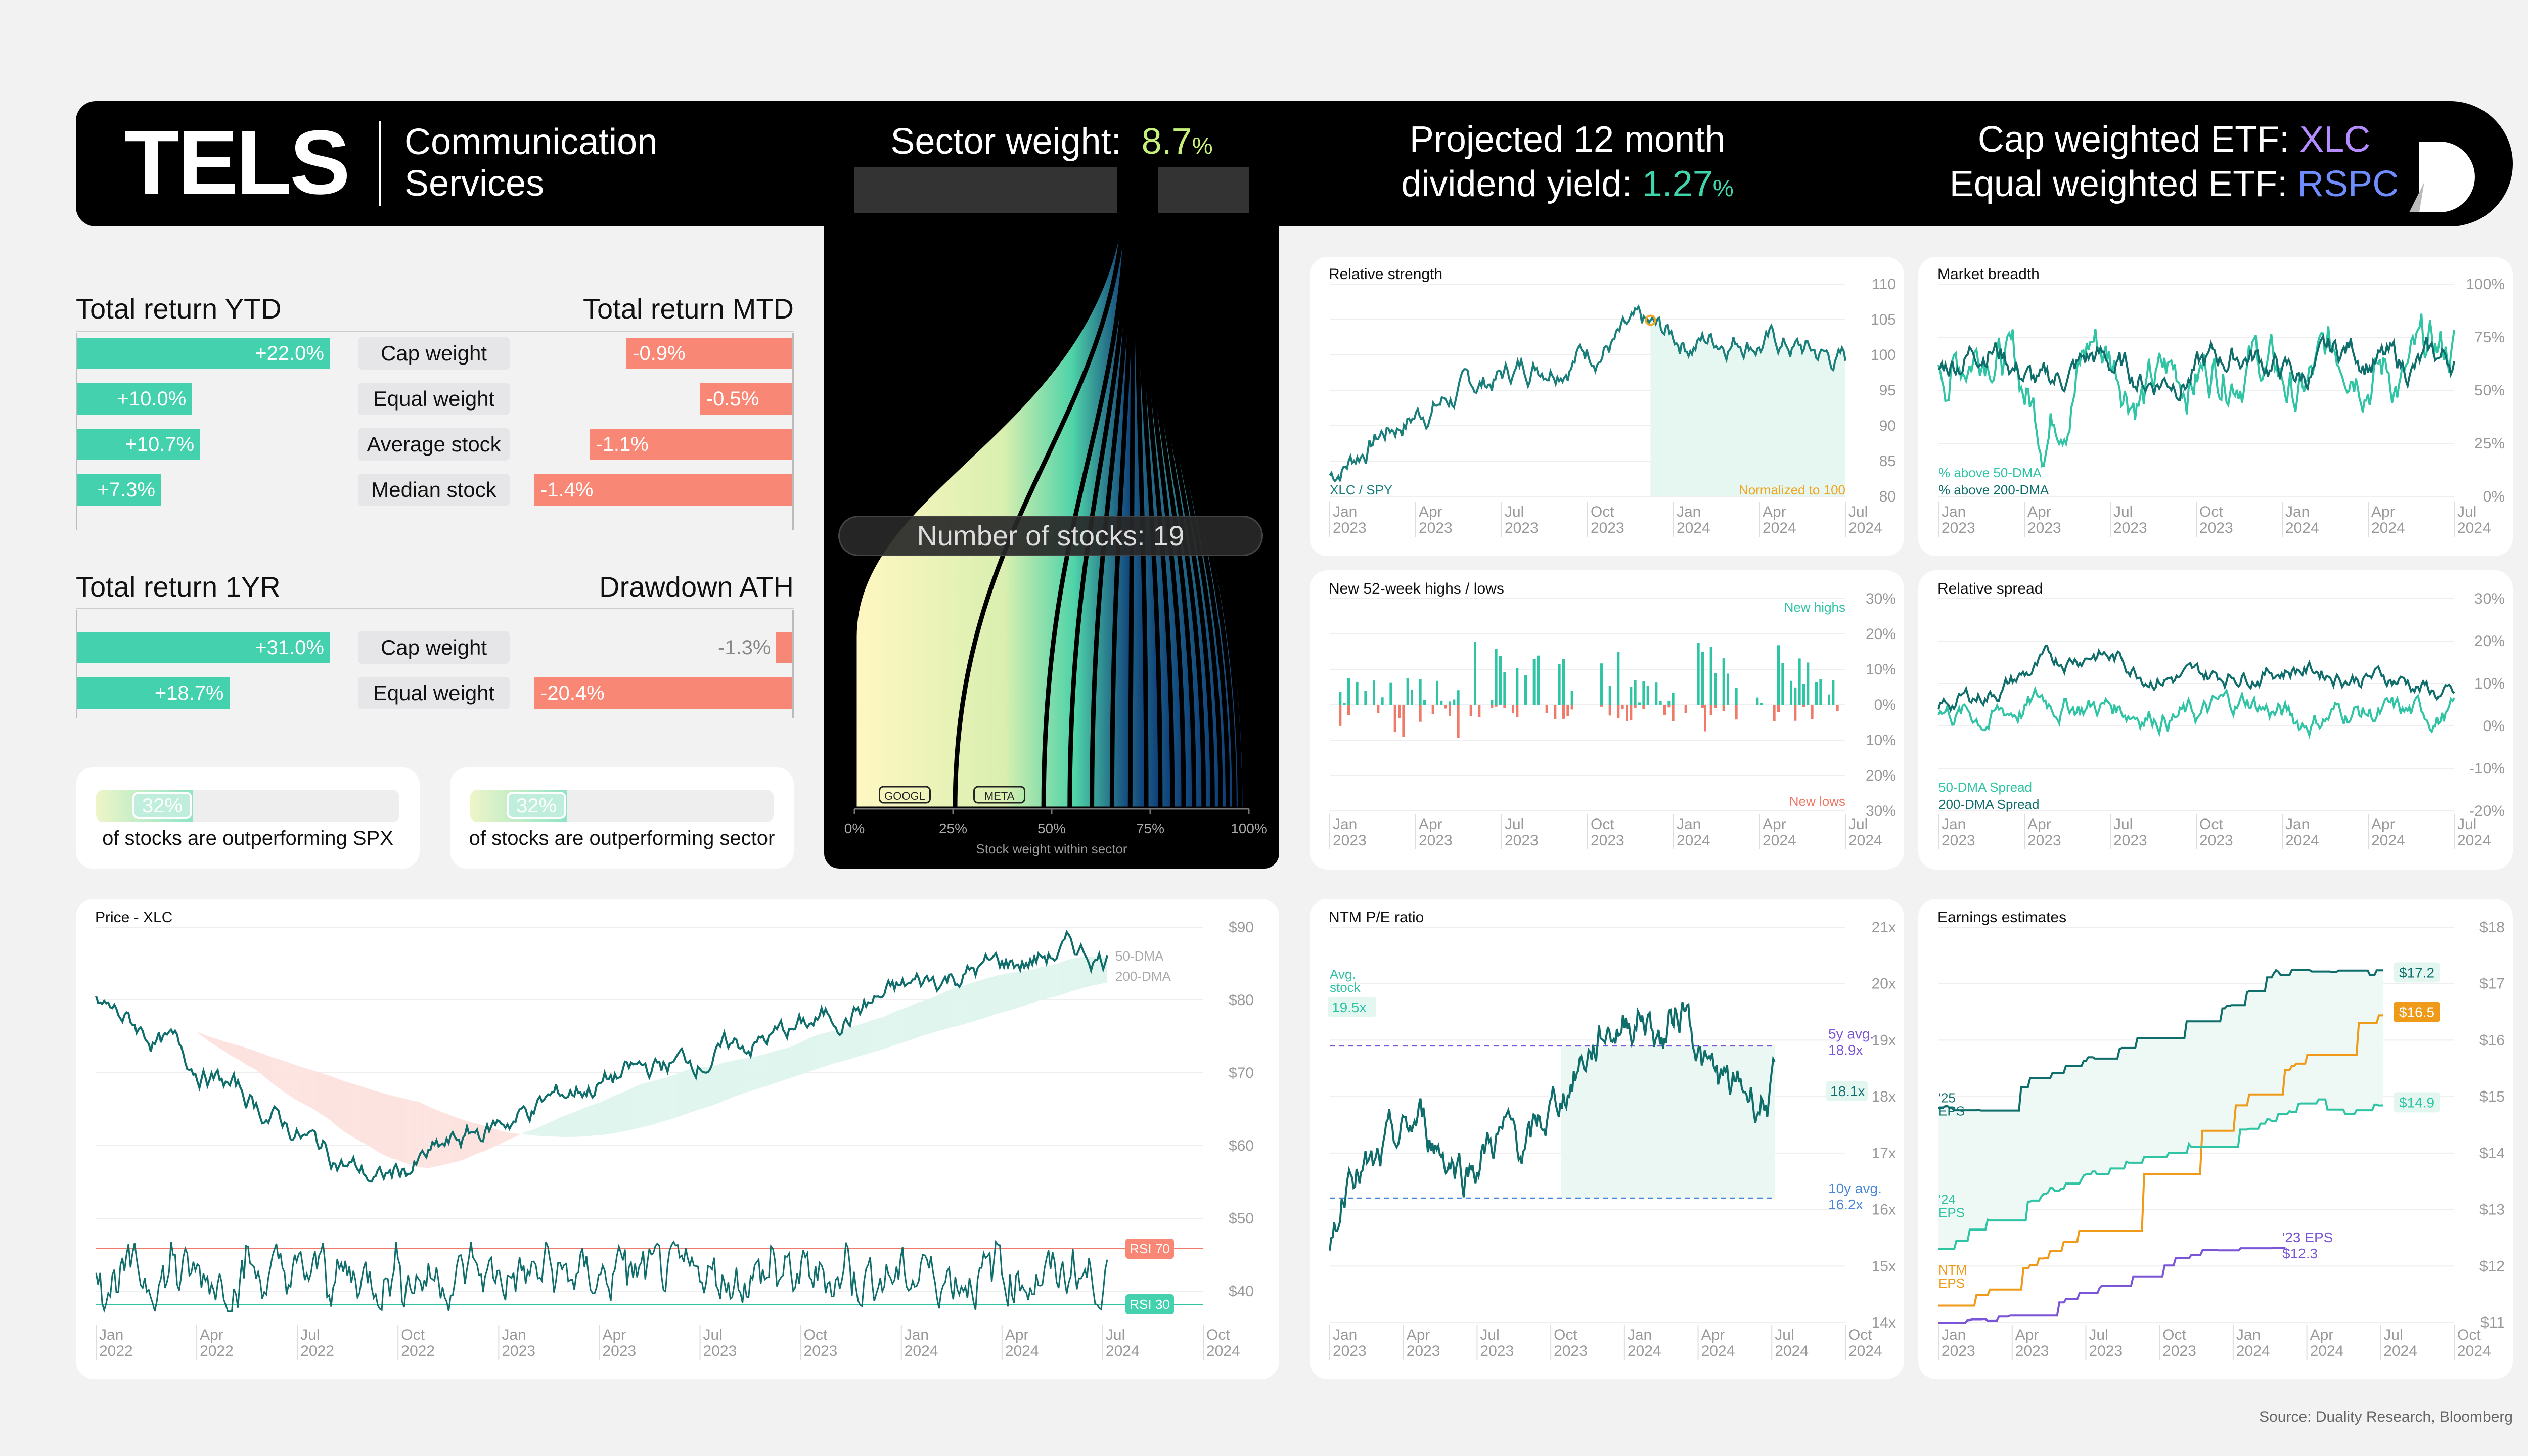  I want to click on ytd-bar: +22.0%, so click(204, 353).